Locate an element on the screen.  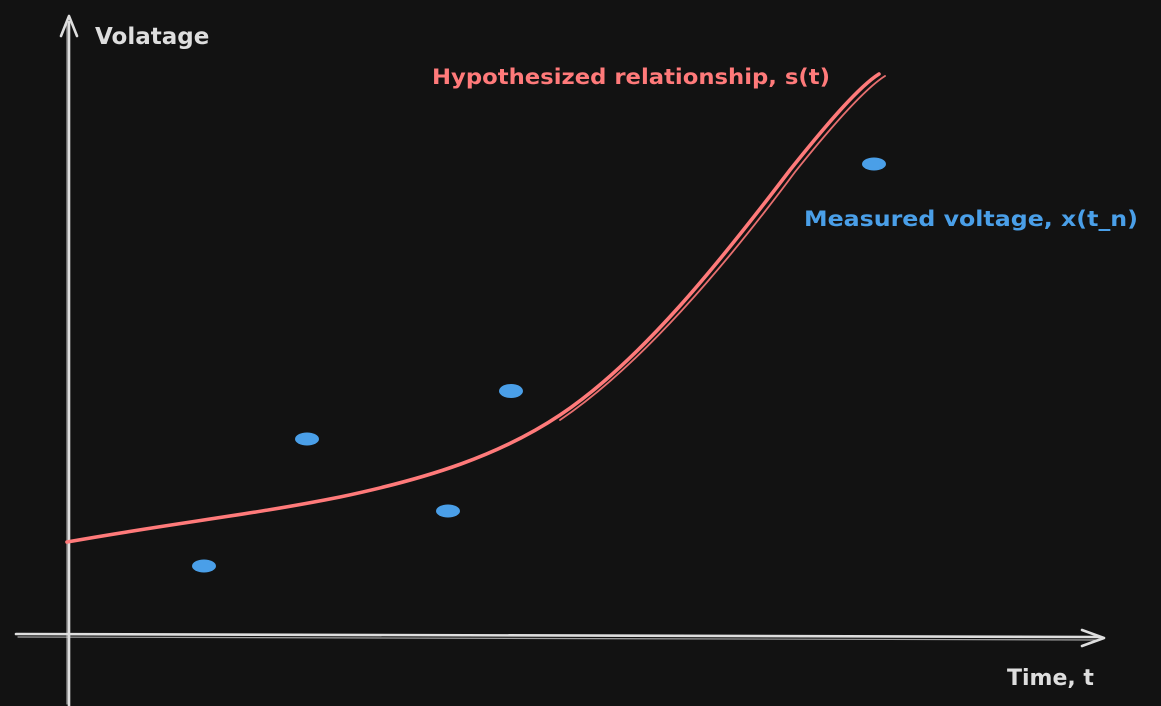
y-axis is located at coordinates (69, 360).